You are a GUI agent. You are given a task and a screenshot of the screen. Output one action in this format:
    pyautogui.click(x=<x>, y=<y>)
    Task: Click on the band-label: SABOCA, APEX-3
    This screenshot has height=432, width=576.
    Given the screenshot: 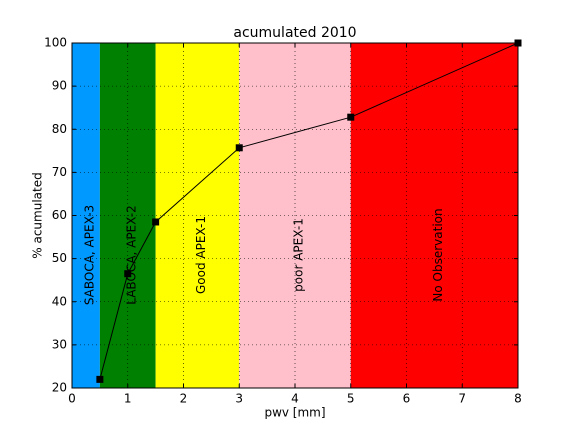 What is the action you would take?
    pyautogui.click(x=89, y=255)
    